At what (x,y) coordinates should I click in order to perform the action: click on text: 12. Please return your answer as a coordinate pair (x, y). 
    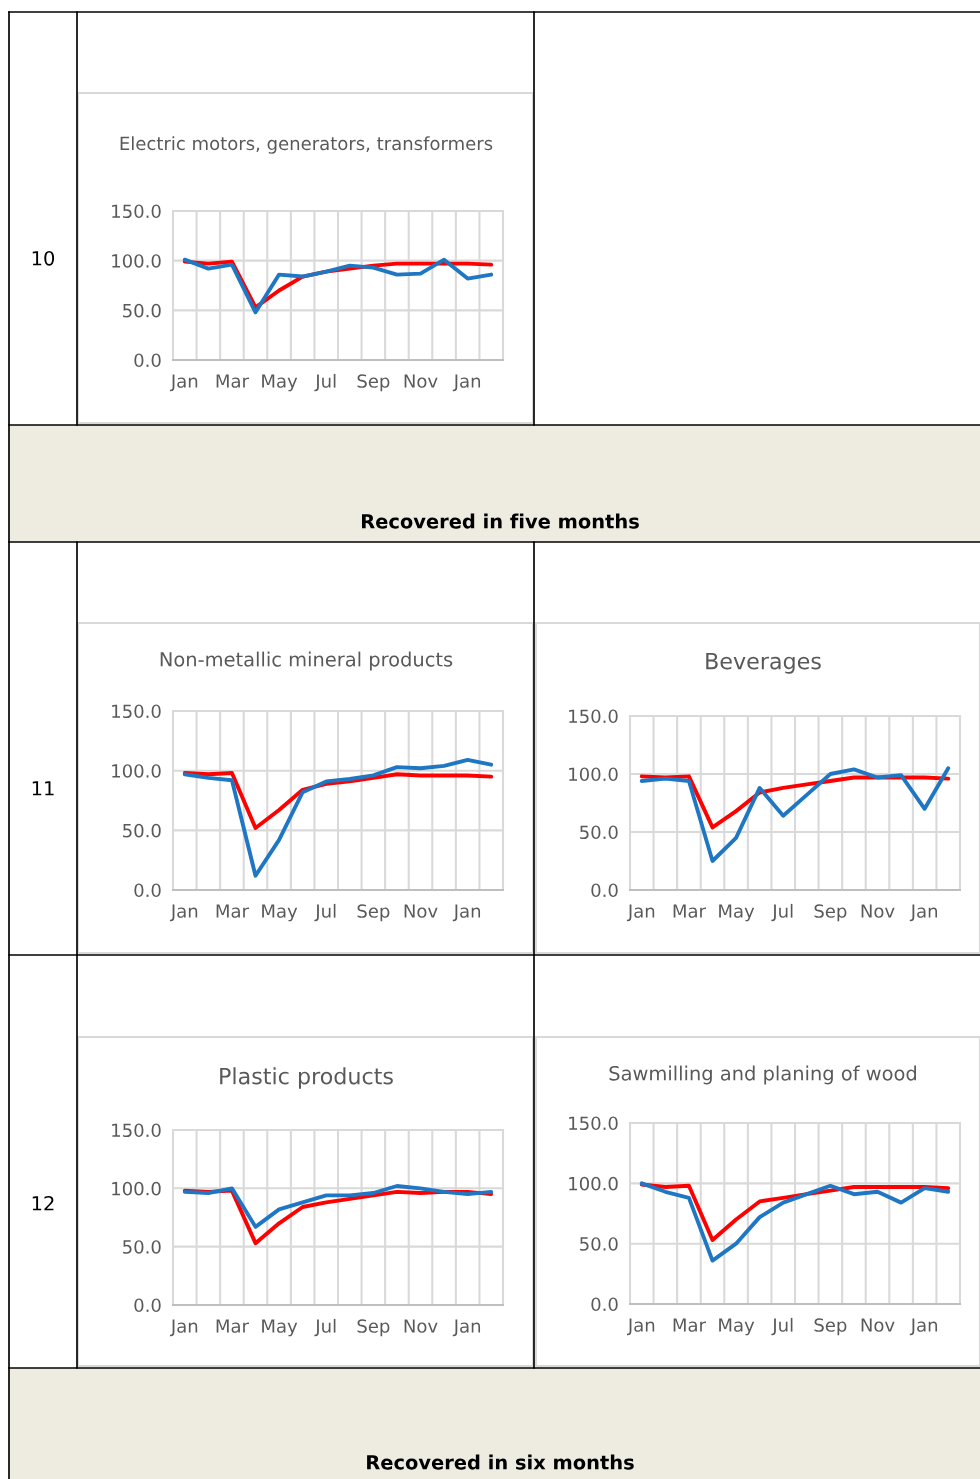
    Looking at the image, I should click on (43, 1203).